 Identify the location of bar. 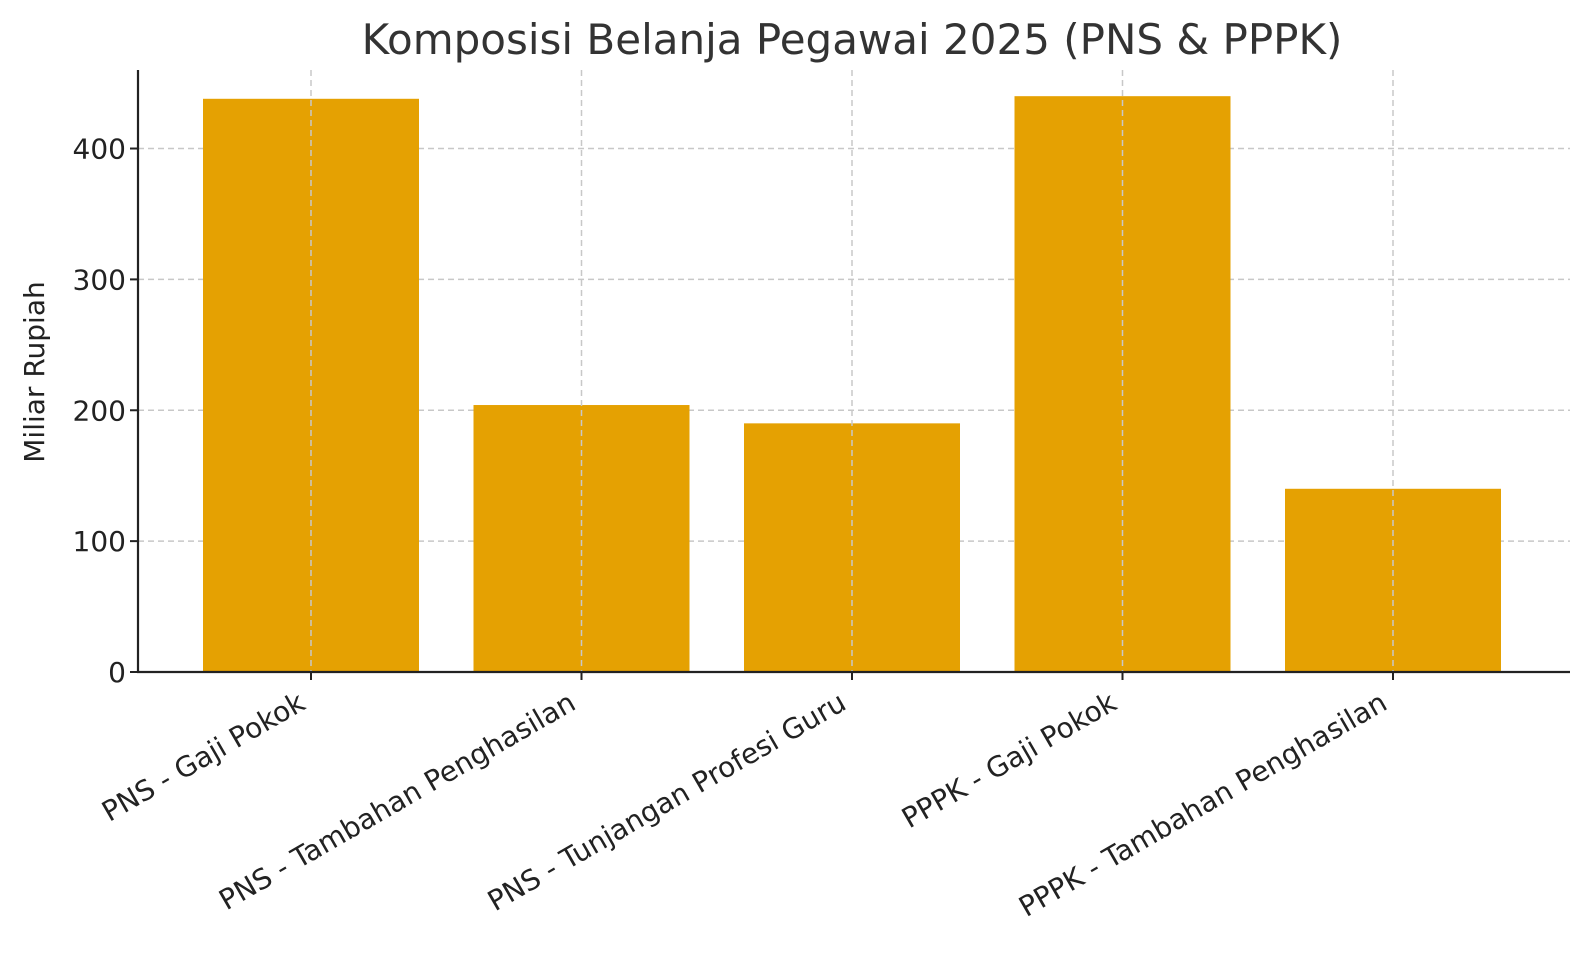
(581, 538).